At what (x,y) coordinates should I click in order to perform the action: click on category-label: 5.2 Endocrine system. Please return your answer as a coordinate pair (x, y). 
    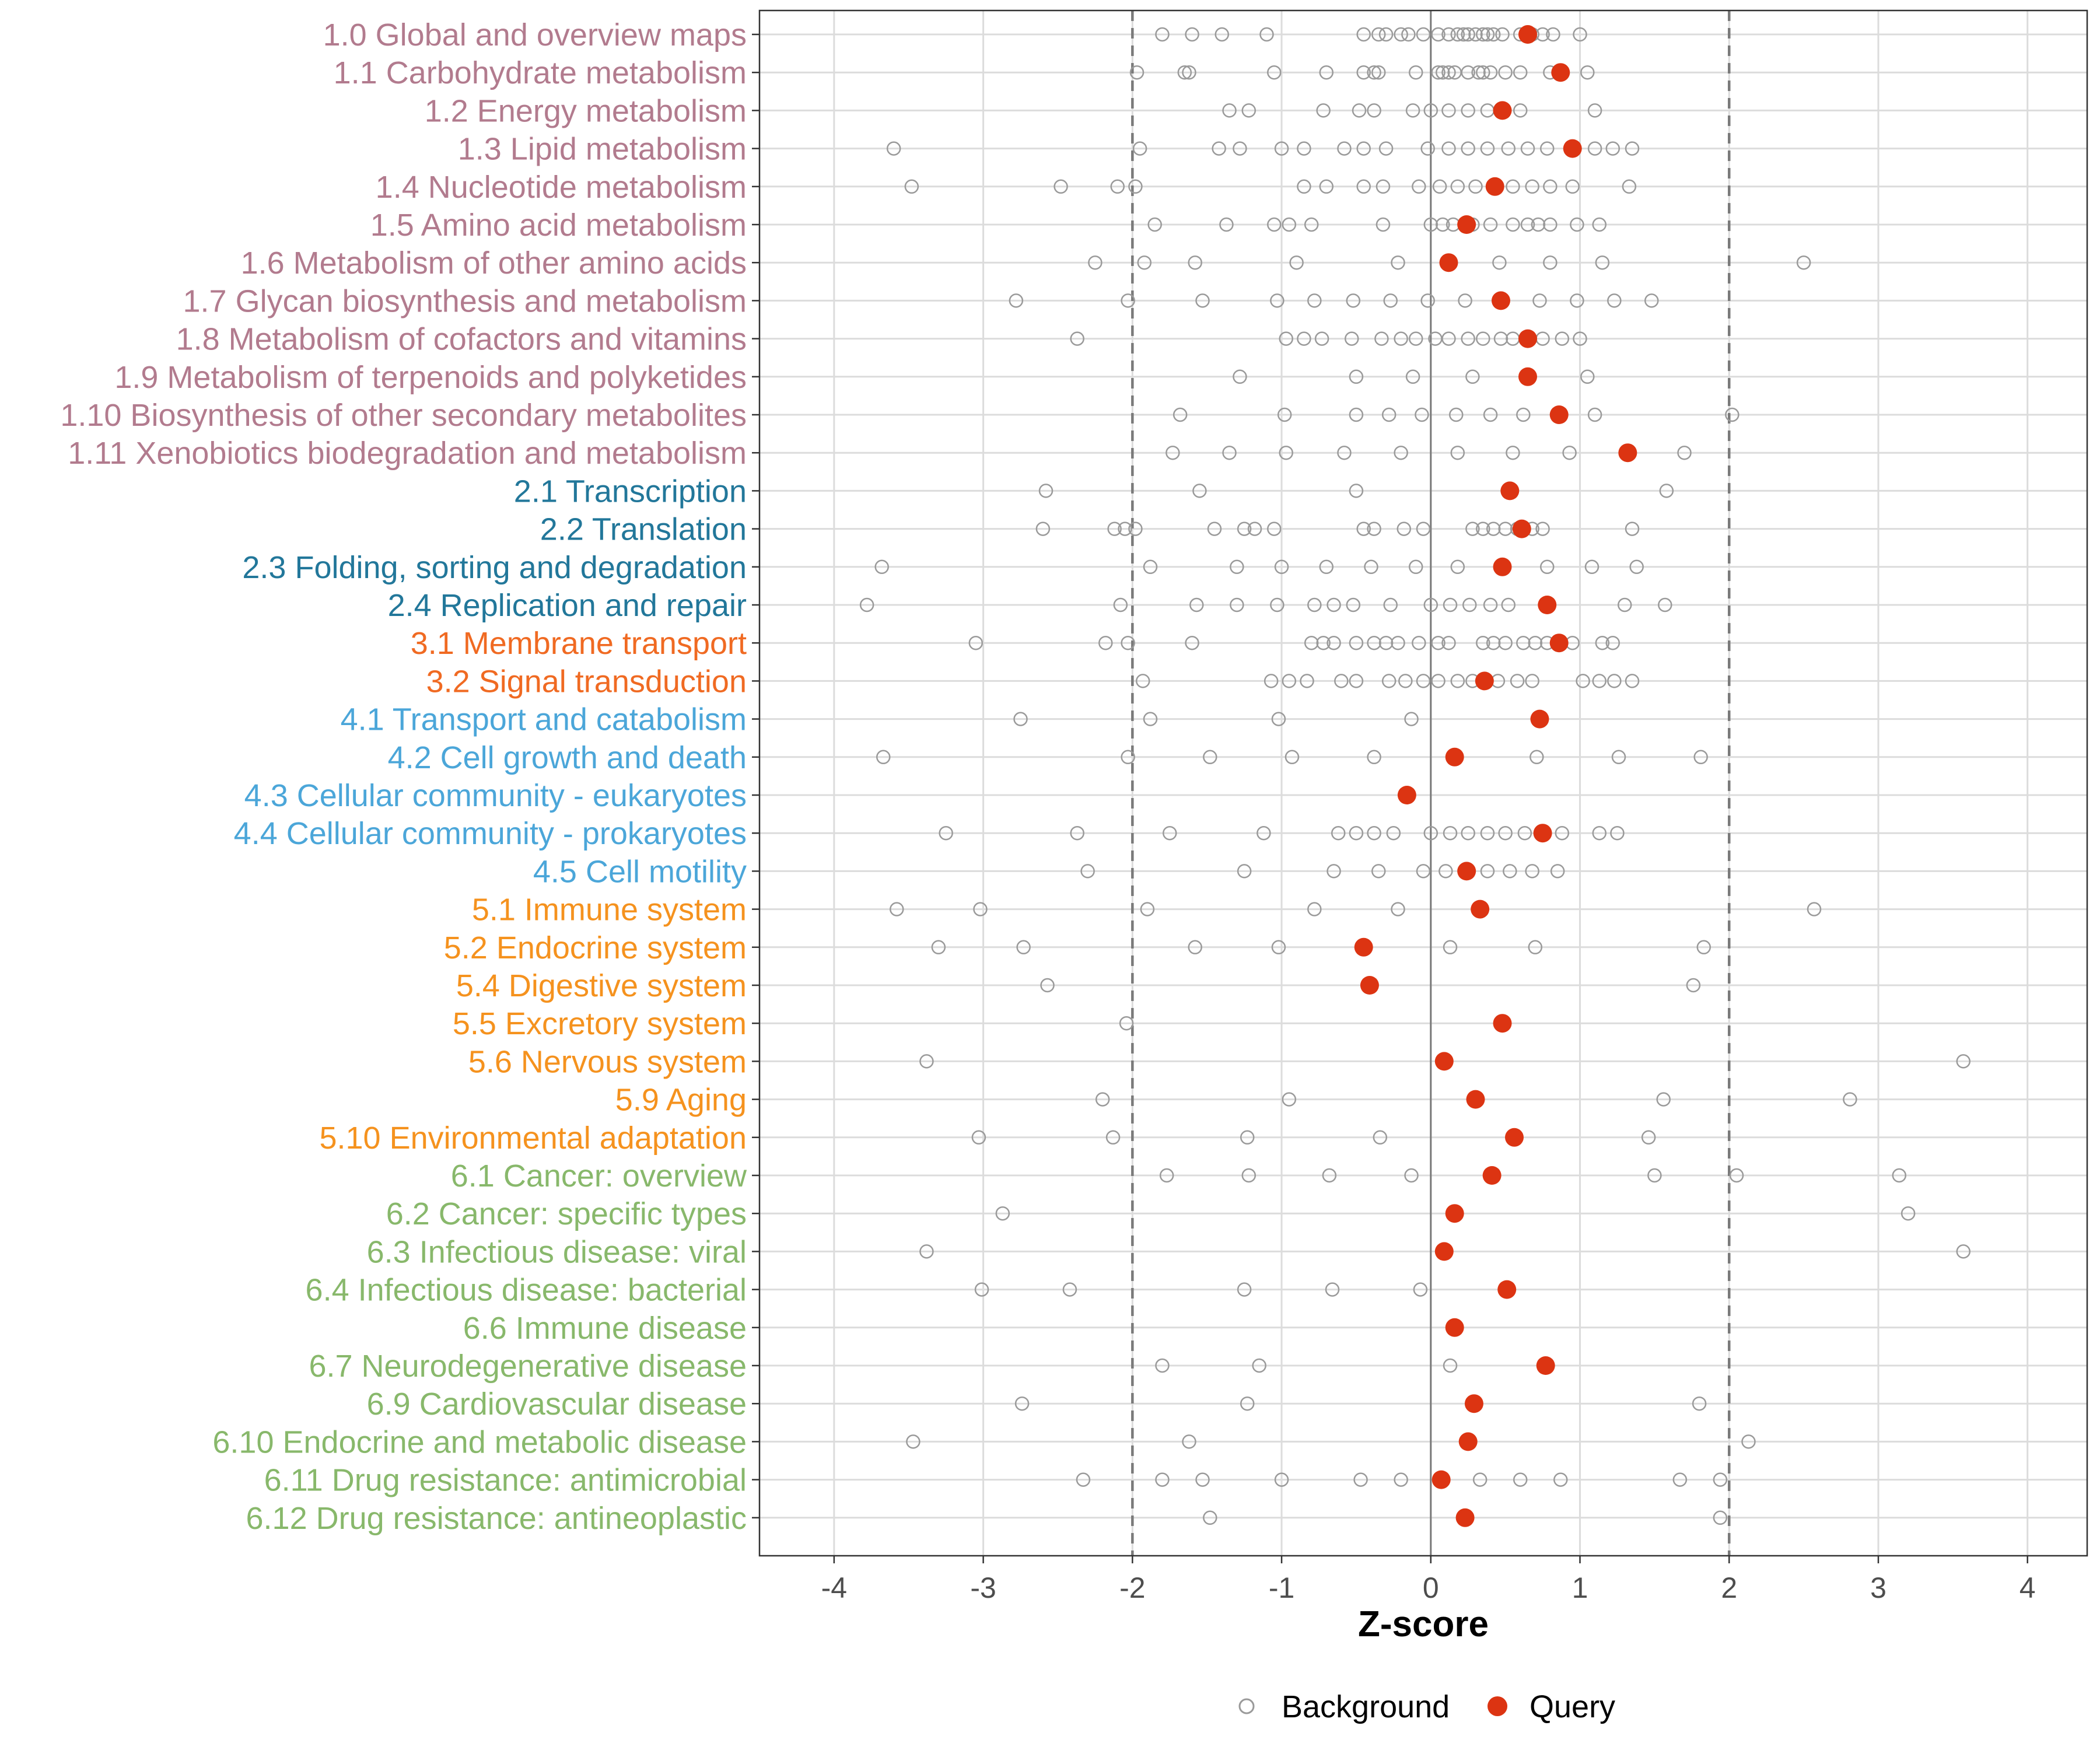
    Looking at the image, I should click on (595, 947).